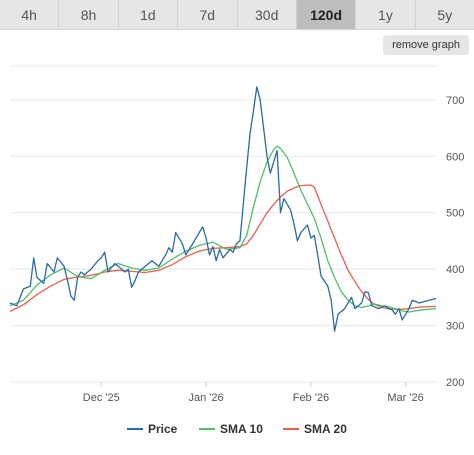 The height and width of the screenshot is (455, 474). I want to click on tab-5y: 5y, so click(444, 15).